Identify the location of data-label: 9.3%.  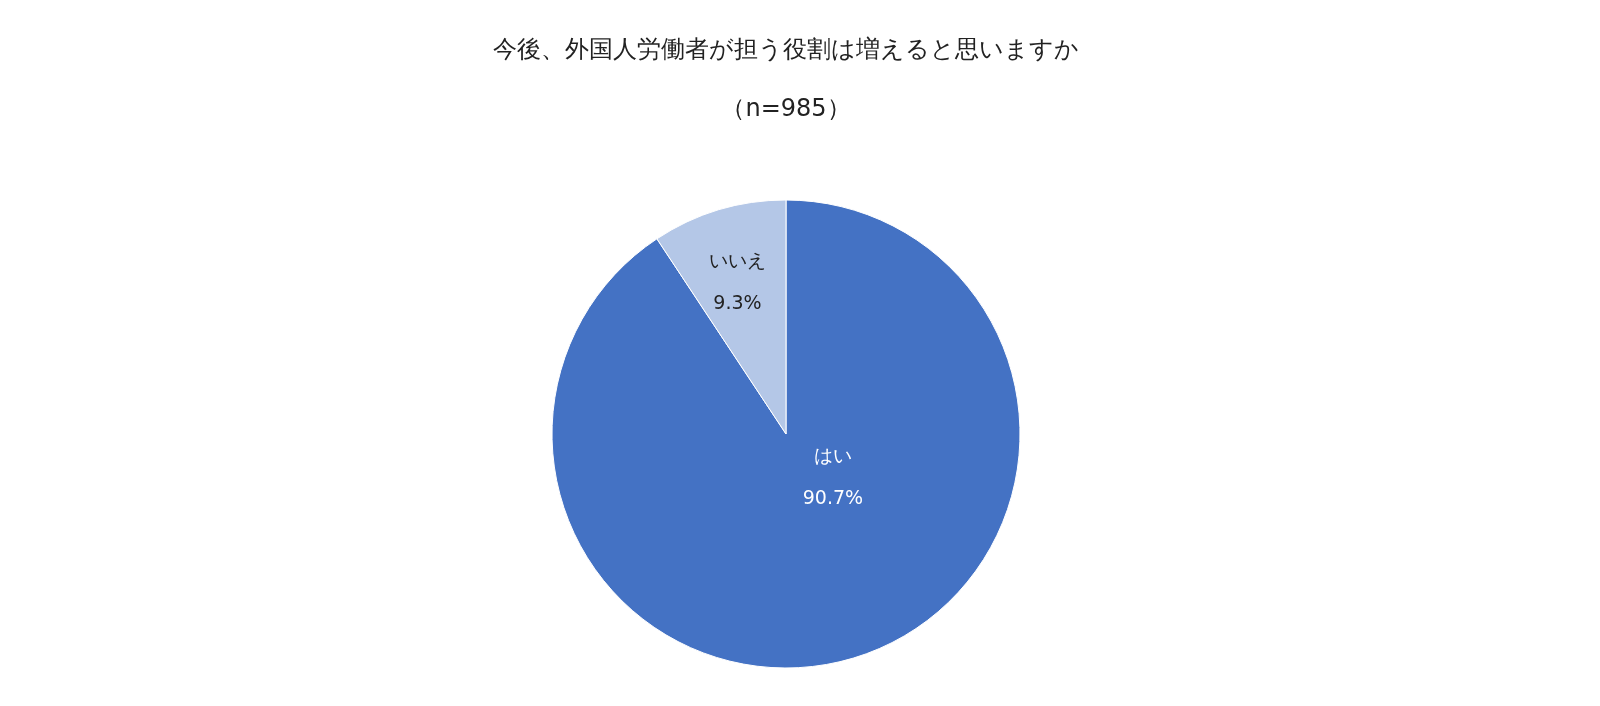
(737, 301).